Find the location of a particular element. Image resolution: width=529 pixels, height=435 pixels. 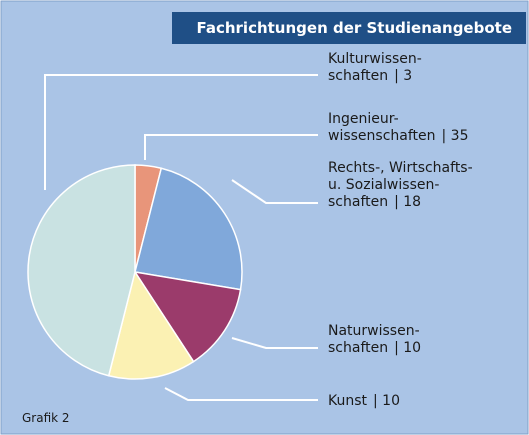

slice-label: Ingenieur-wissenschaften | 35 is located at coordinates (398, 127).